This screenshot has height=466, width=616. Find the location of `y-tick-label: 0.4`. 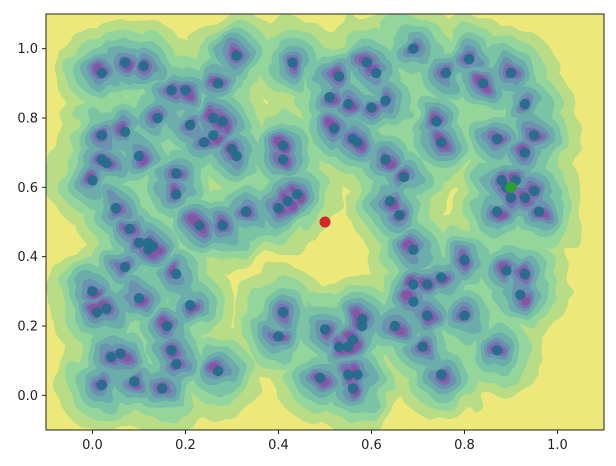

y-tick-label: 0.4 is located at coordinates (27, 257).